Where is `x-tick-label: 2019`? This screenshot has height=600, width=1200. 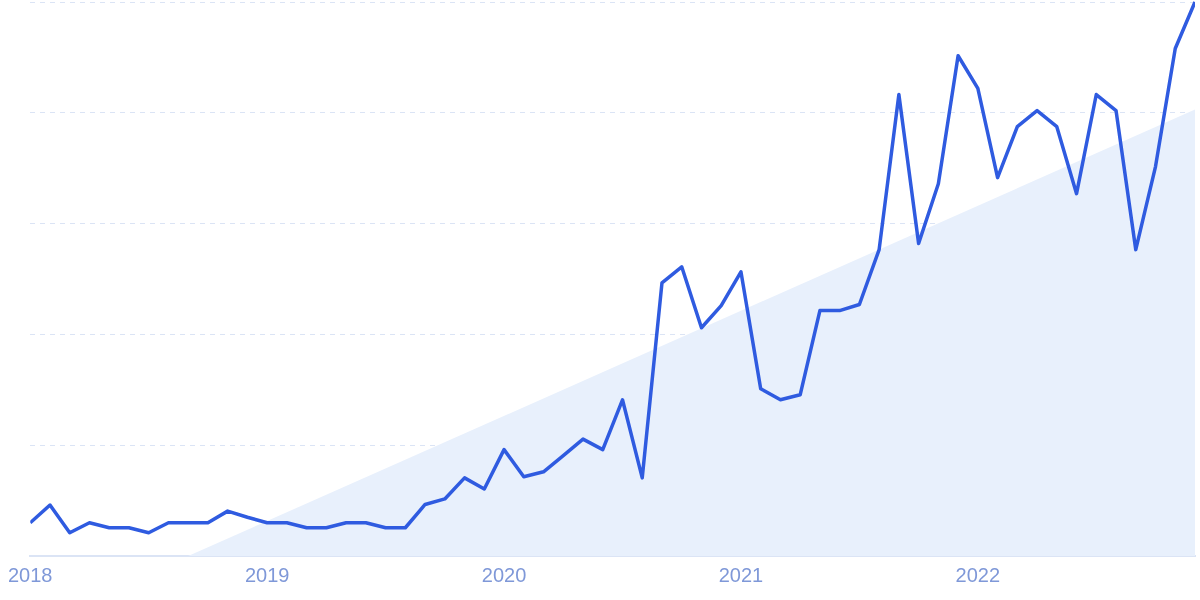
x-tick-label: 2019 is located at coordinates (267, 574).